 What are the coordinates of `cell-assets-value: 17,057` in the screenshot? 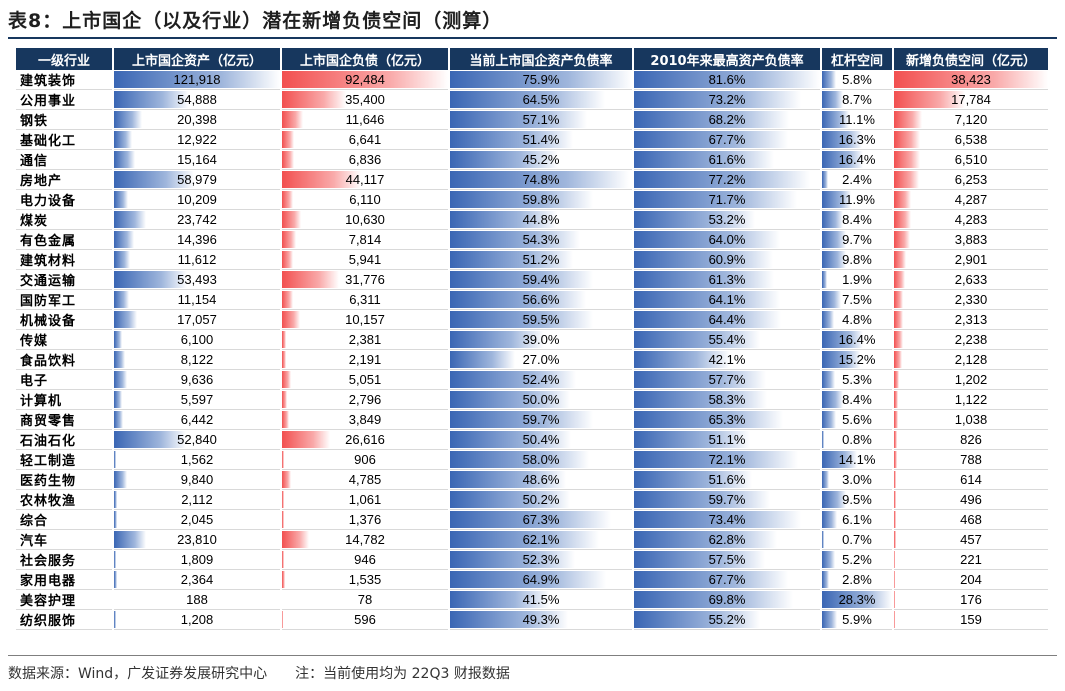 It's located at (197, 319).